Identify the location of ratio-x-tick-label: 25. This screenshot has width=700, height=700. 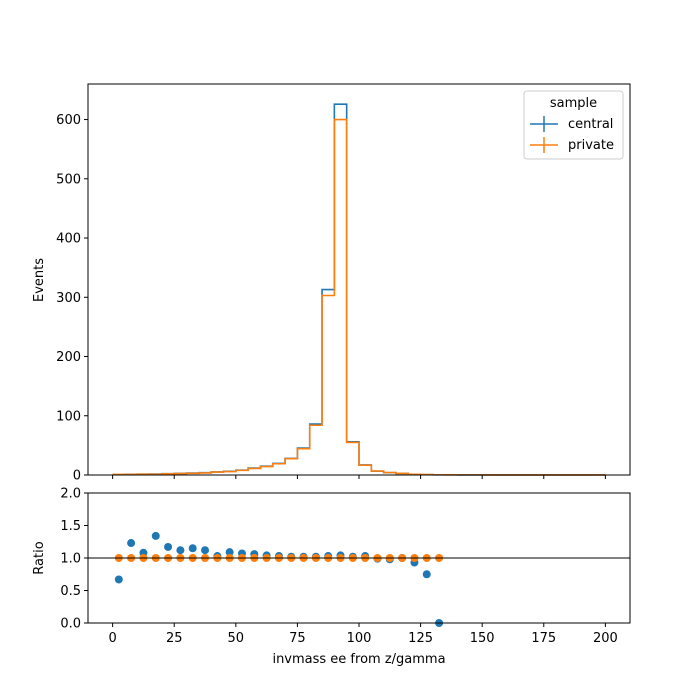
(174, 638).